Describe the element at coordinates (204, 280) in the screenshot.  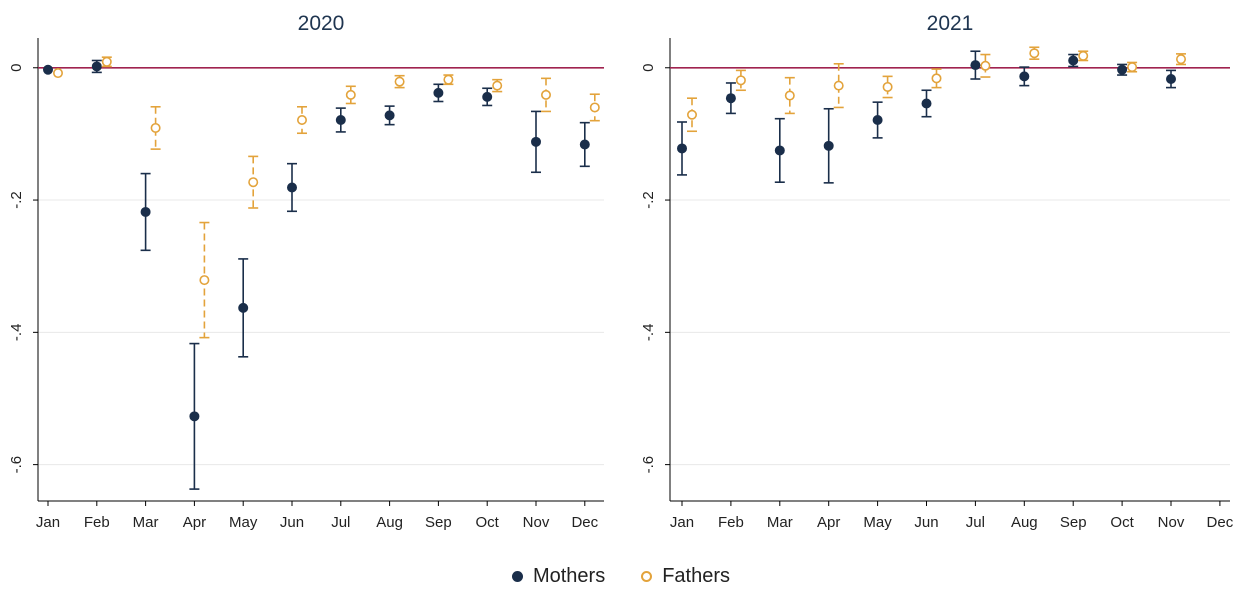
I see `panel-2020-fathers-point-apr` at that location.